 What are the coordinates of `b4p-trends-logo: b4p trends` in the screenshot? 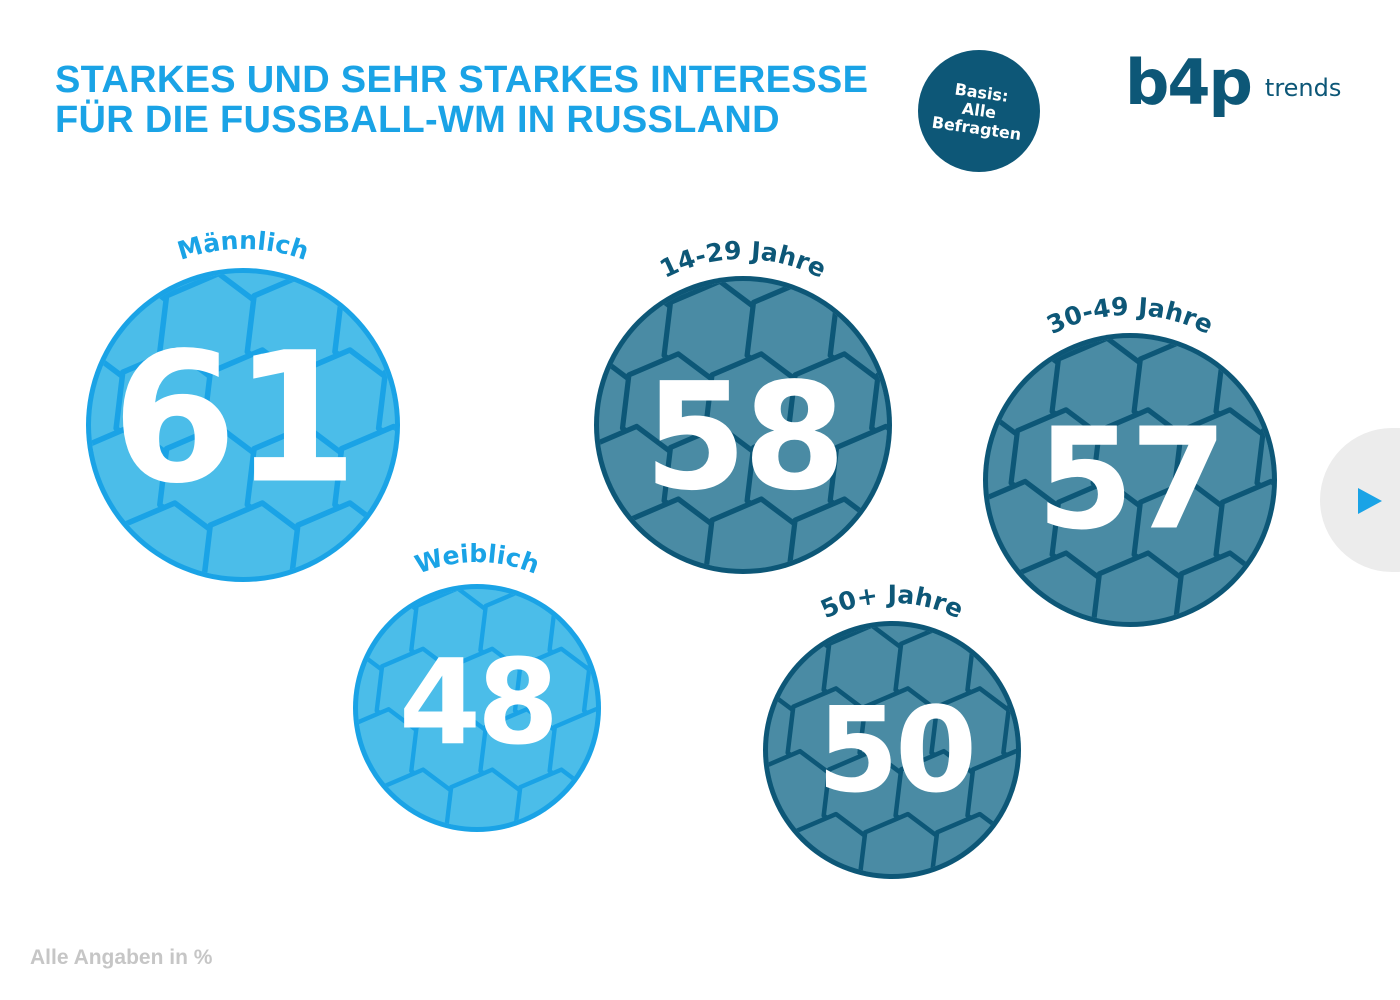 It's located at (1233, 88).